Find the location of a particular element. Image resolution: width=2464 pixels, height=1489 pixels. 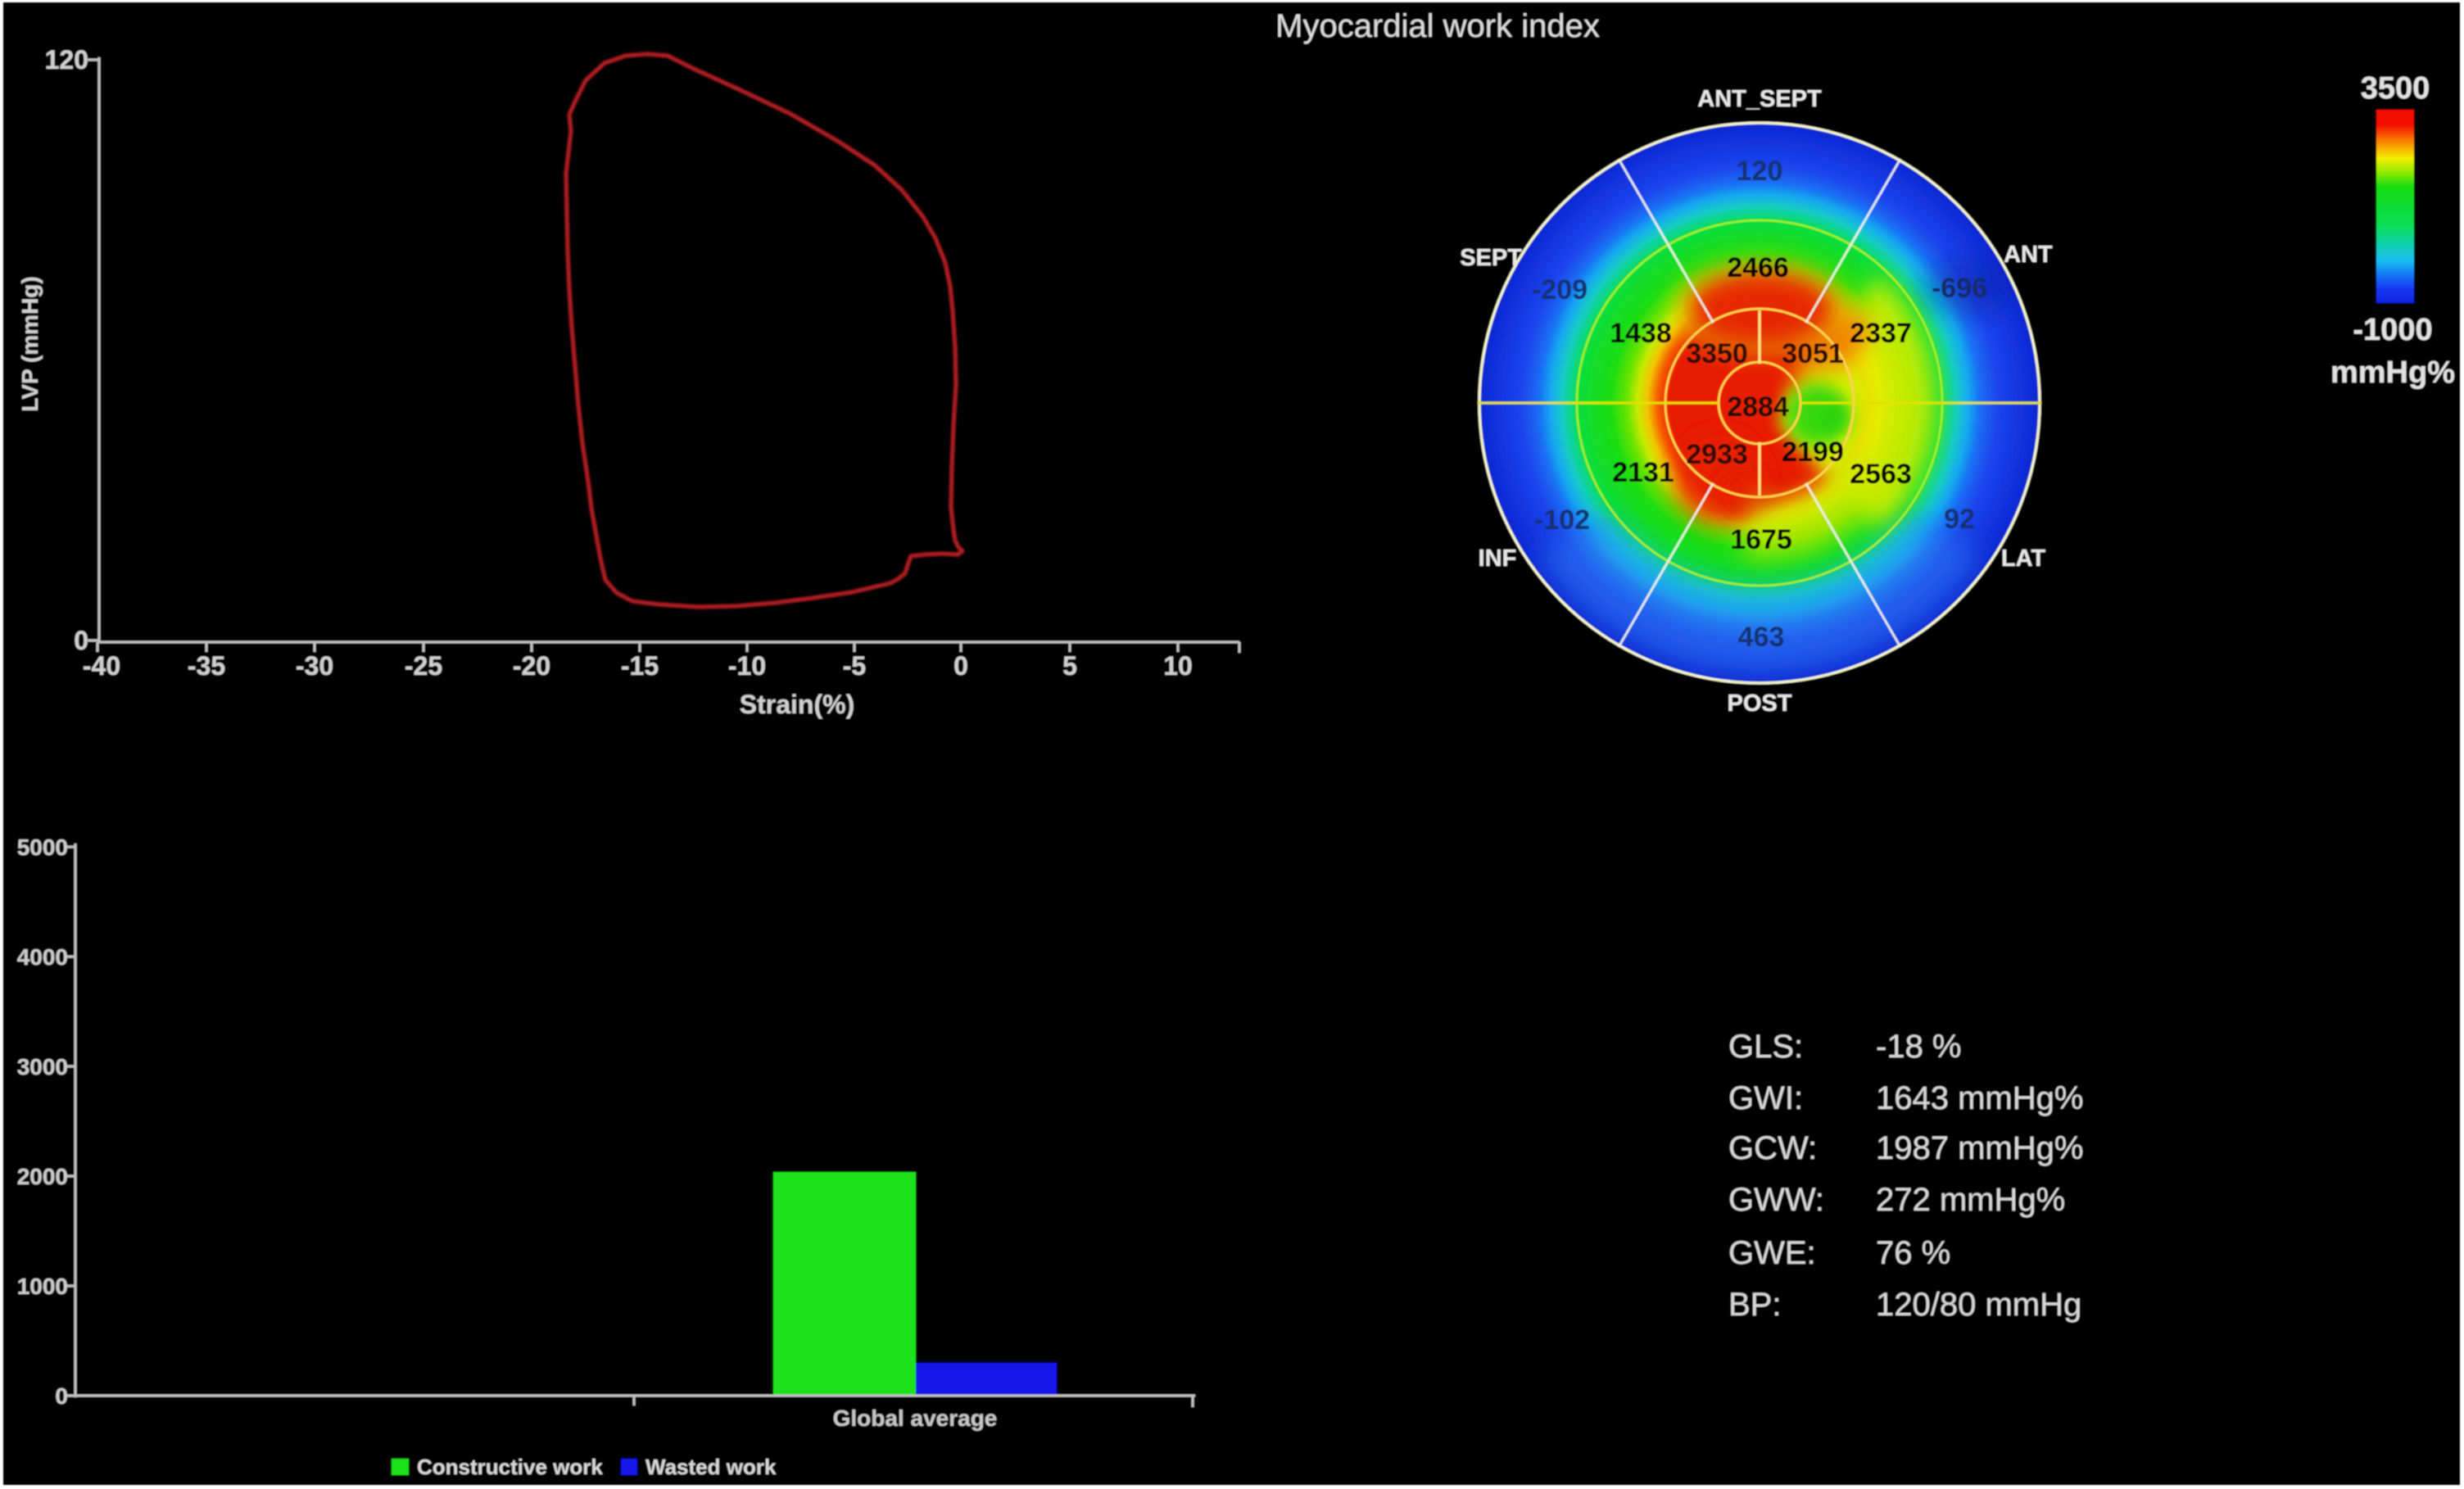

svg-text: 3051 is located at coordinates (1813, 353).